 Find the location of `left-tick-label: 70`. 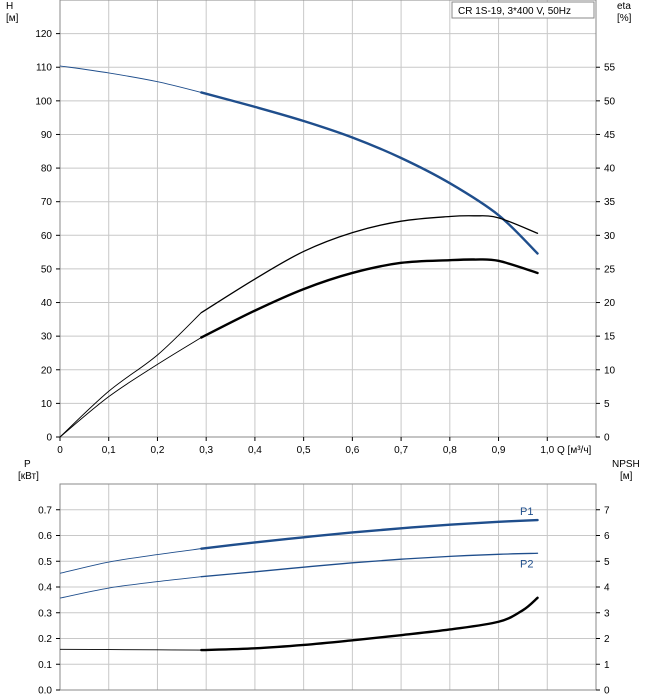

left-tick-label: 70 is located at coordinates (47, 202).